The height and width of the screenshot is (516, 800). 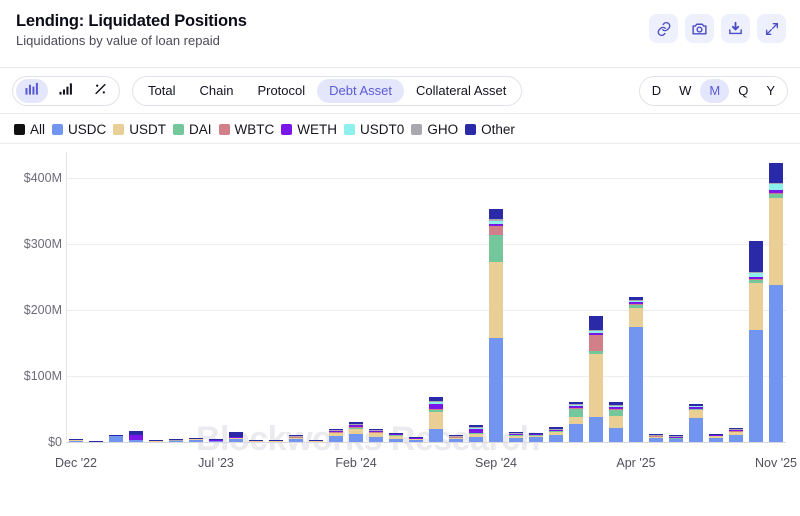 What do you see at coordinates (100, 91) in the screenshot?
I see `percent-chart-icon-button` at bounding box center [100, 91].